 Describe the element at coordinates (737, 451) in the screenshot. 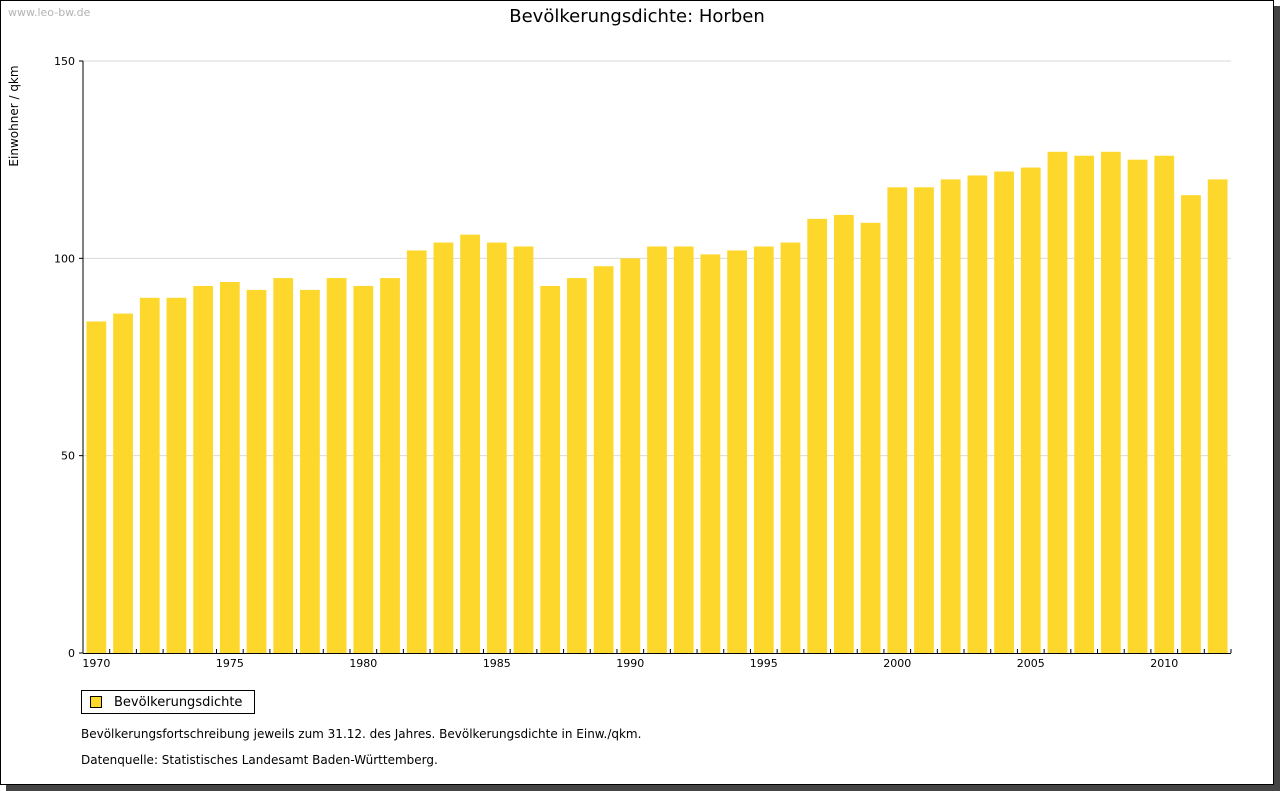

I see `bar-1994` at that location.